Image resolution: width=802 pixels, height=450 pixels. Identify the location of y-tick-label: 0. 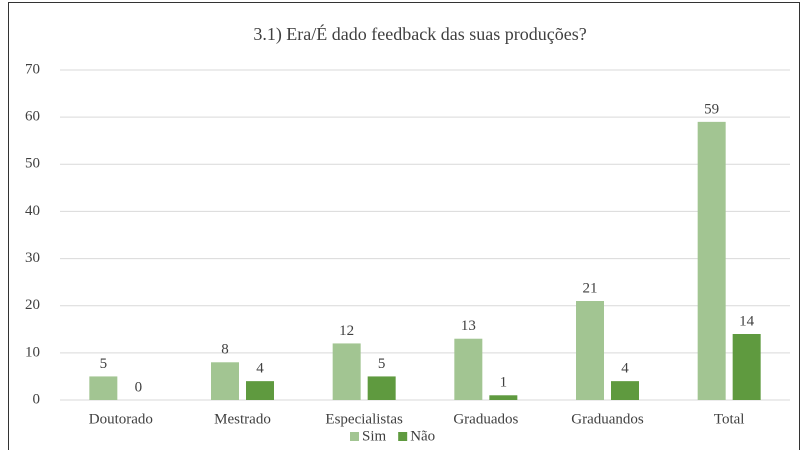
(37, 399).